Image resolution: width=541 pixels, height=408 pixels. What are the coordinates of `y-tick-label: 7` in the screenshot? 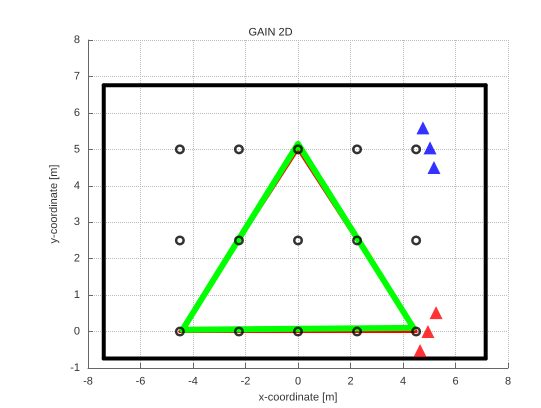 It's located at (77, 76).